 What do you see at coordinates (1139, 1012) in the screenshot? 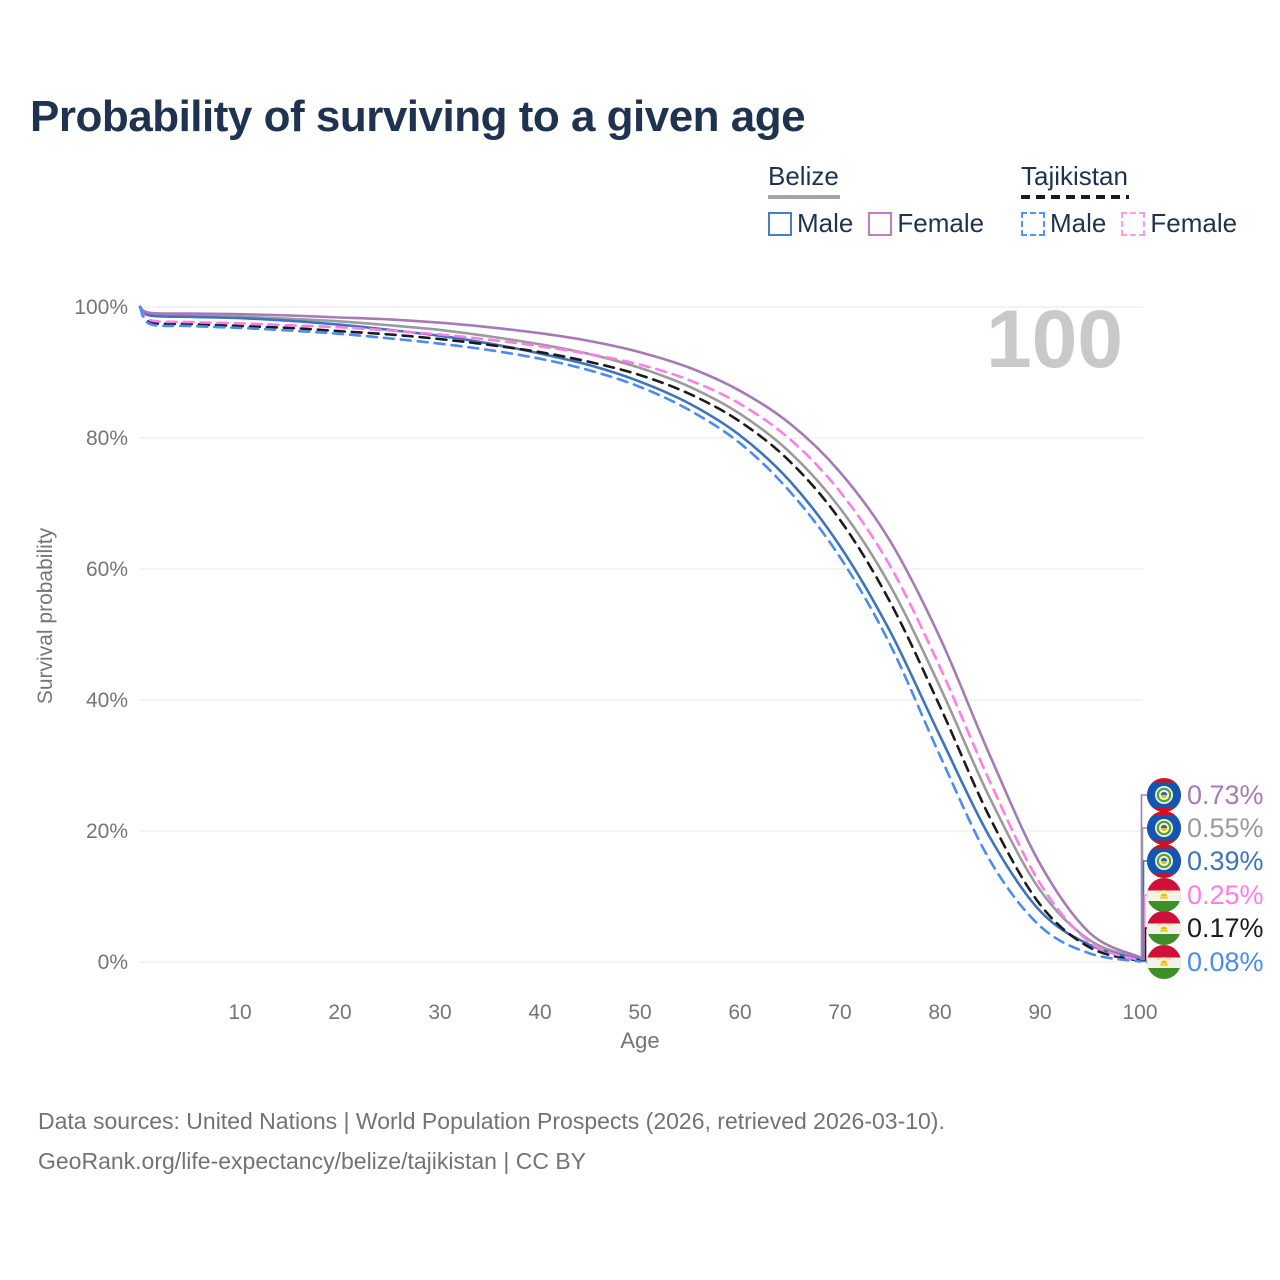
I see `x-tick-label: 100` at bounding box center [1139, 1012].